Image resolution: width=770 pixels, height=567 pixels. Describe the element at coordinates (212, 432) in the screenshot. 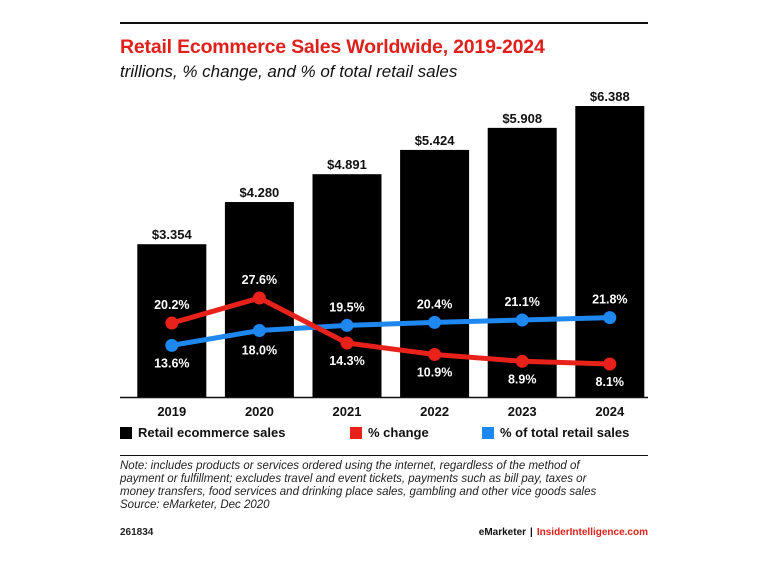

I see `legend-label-ecommerce: Retail ecommerce sales` at that location.